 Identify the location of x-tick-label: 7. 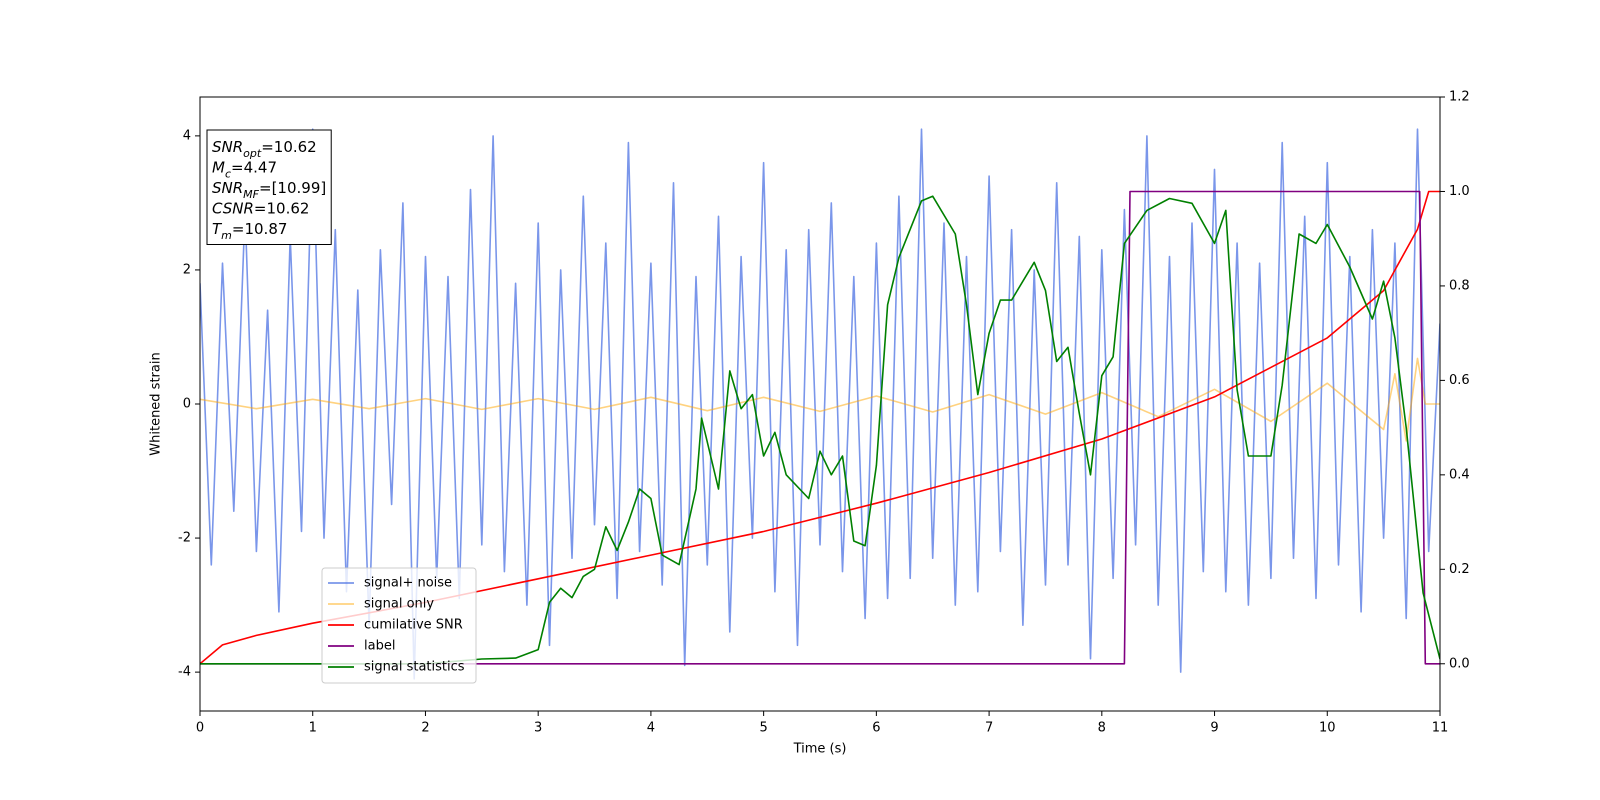
(989, 728).